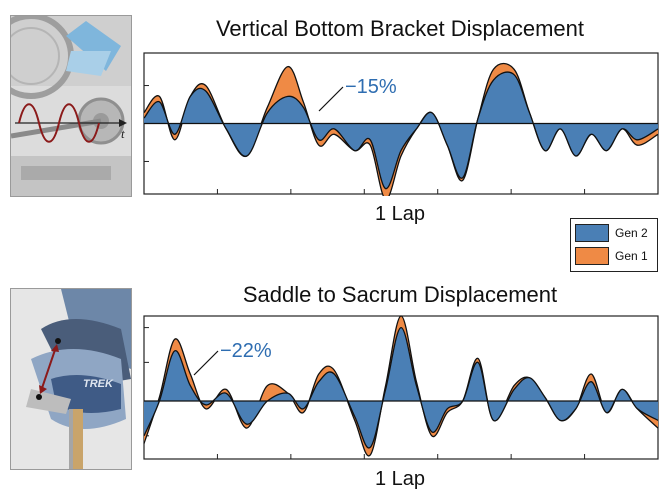 This screenshot has width=660, height=496. I want to click on bottom-bracket-illustration: t, so click(71, 106).